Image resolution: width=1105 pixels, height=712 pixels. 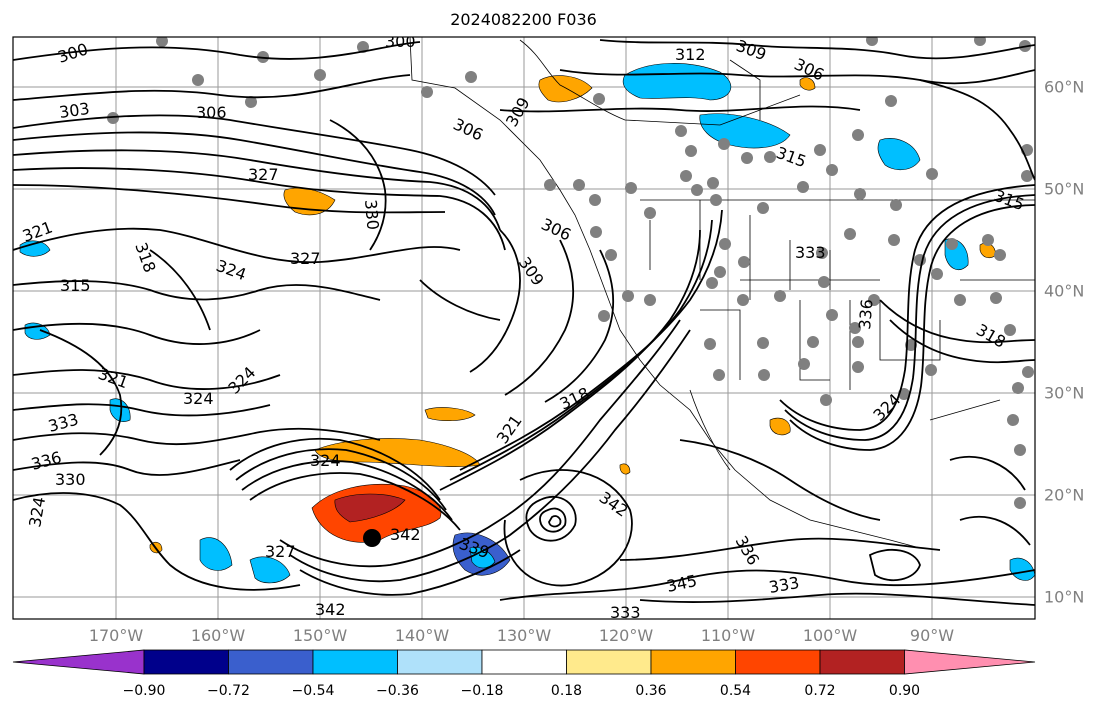 I want to click on longitude-label: 130°W, so click(x=524, y=635).